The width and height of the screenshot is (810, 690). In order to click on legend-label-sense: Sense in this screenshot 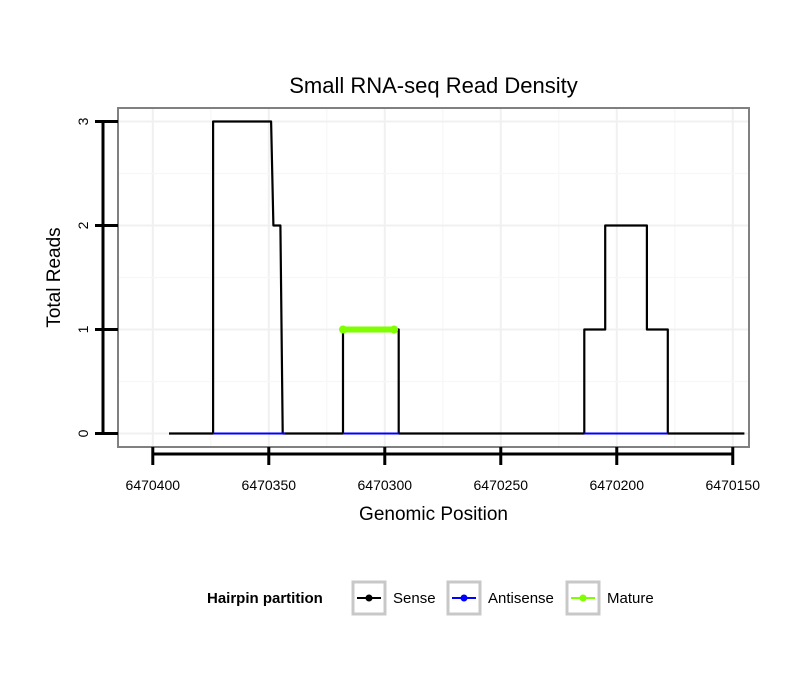, I will do `click(414, 598)`.